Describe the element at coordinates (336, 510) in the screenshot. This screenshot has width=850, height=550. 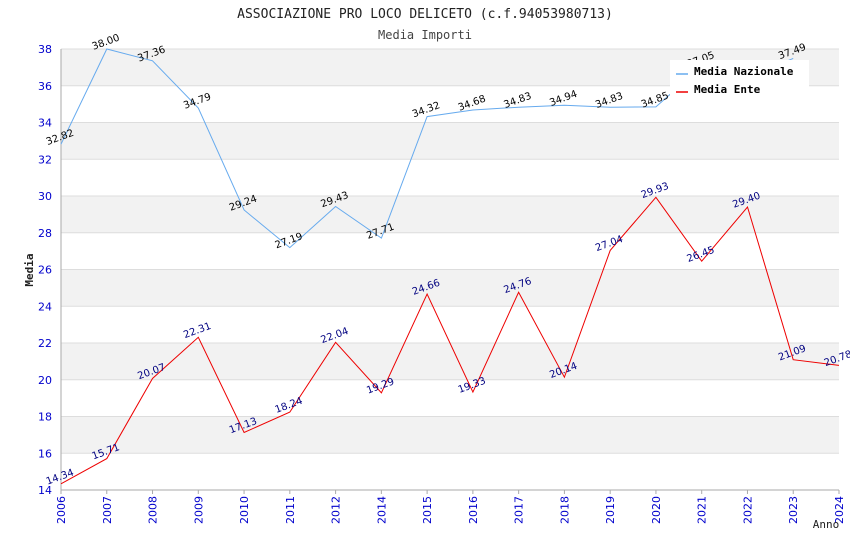
I see `x-tick-label: 2012` at that location.